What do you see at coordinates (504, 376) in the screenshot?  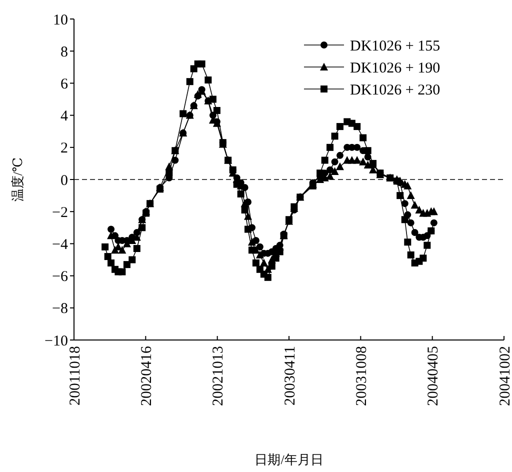 I see `x-tick-label: 20041002` at bounding box center [504, 376].